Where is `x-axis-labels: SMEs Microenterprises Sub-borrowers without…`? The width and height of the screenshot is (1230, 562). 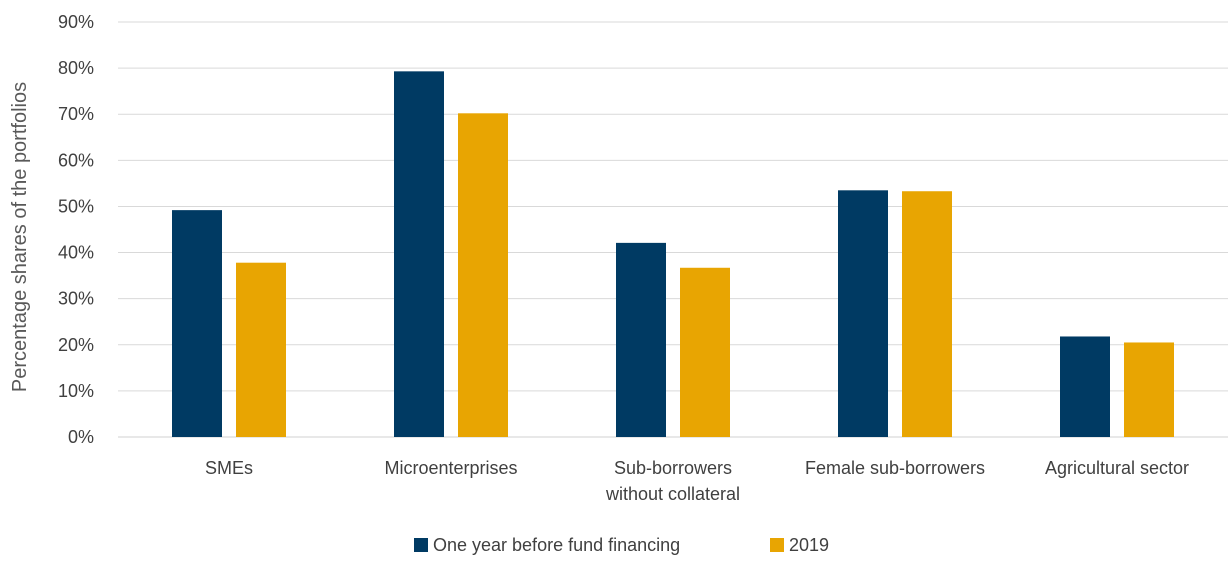
x-axis-labels: SMEs Microenterprises Sub-borrowers without… is located at coordinates (697, 481).